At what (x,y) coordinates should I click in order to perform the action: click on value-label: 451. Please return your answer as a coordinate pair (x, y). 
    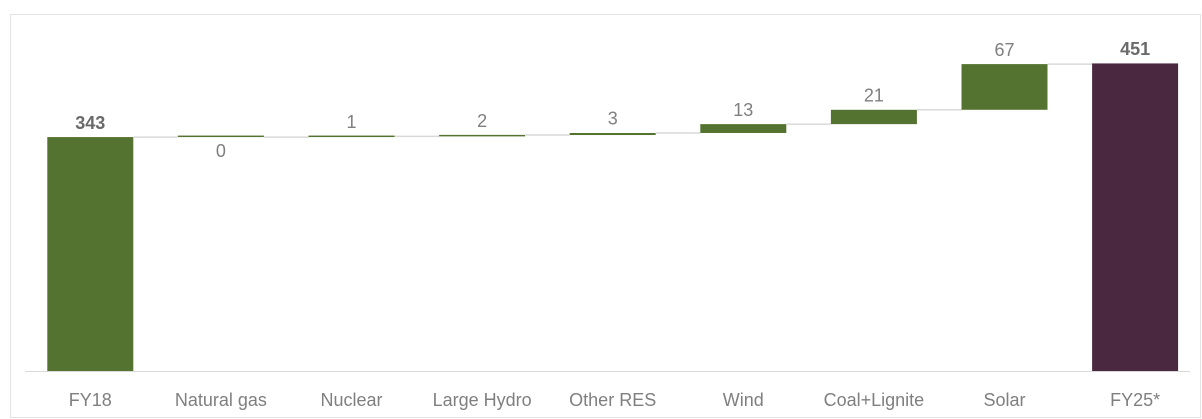
    Looking at the image, I should click on (1135, 49).